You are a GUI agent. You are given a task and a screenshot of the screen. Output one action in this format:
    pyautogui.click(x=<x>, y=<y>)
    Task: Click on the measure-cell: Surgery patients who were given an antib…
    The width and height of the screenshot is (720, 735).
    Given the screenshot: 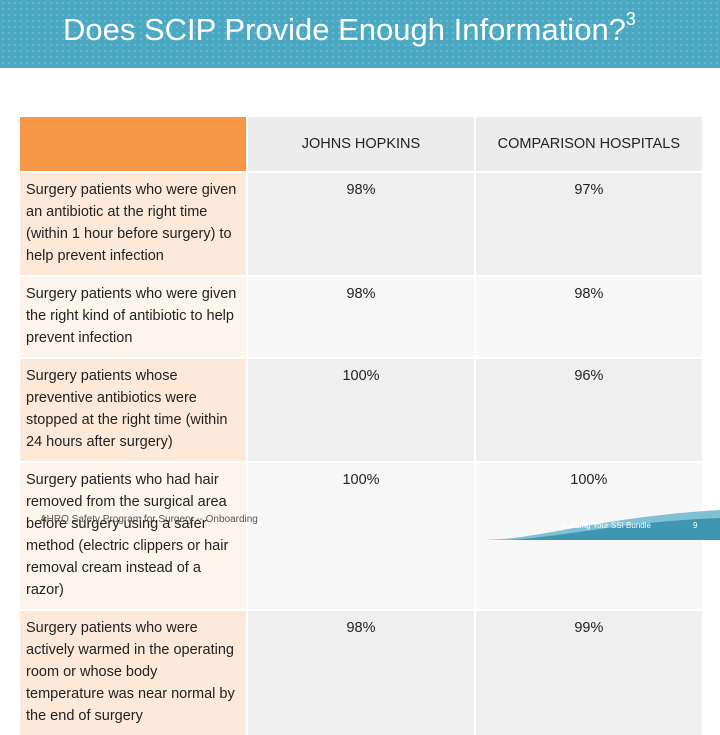 What is the action you would take?
    pyautogui.click(x=134, y=223)
    